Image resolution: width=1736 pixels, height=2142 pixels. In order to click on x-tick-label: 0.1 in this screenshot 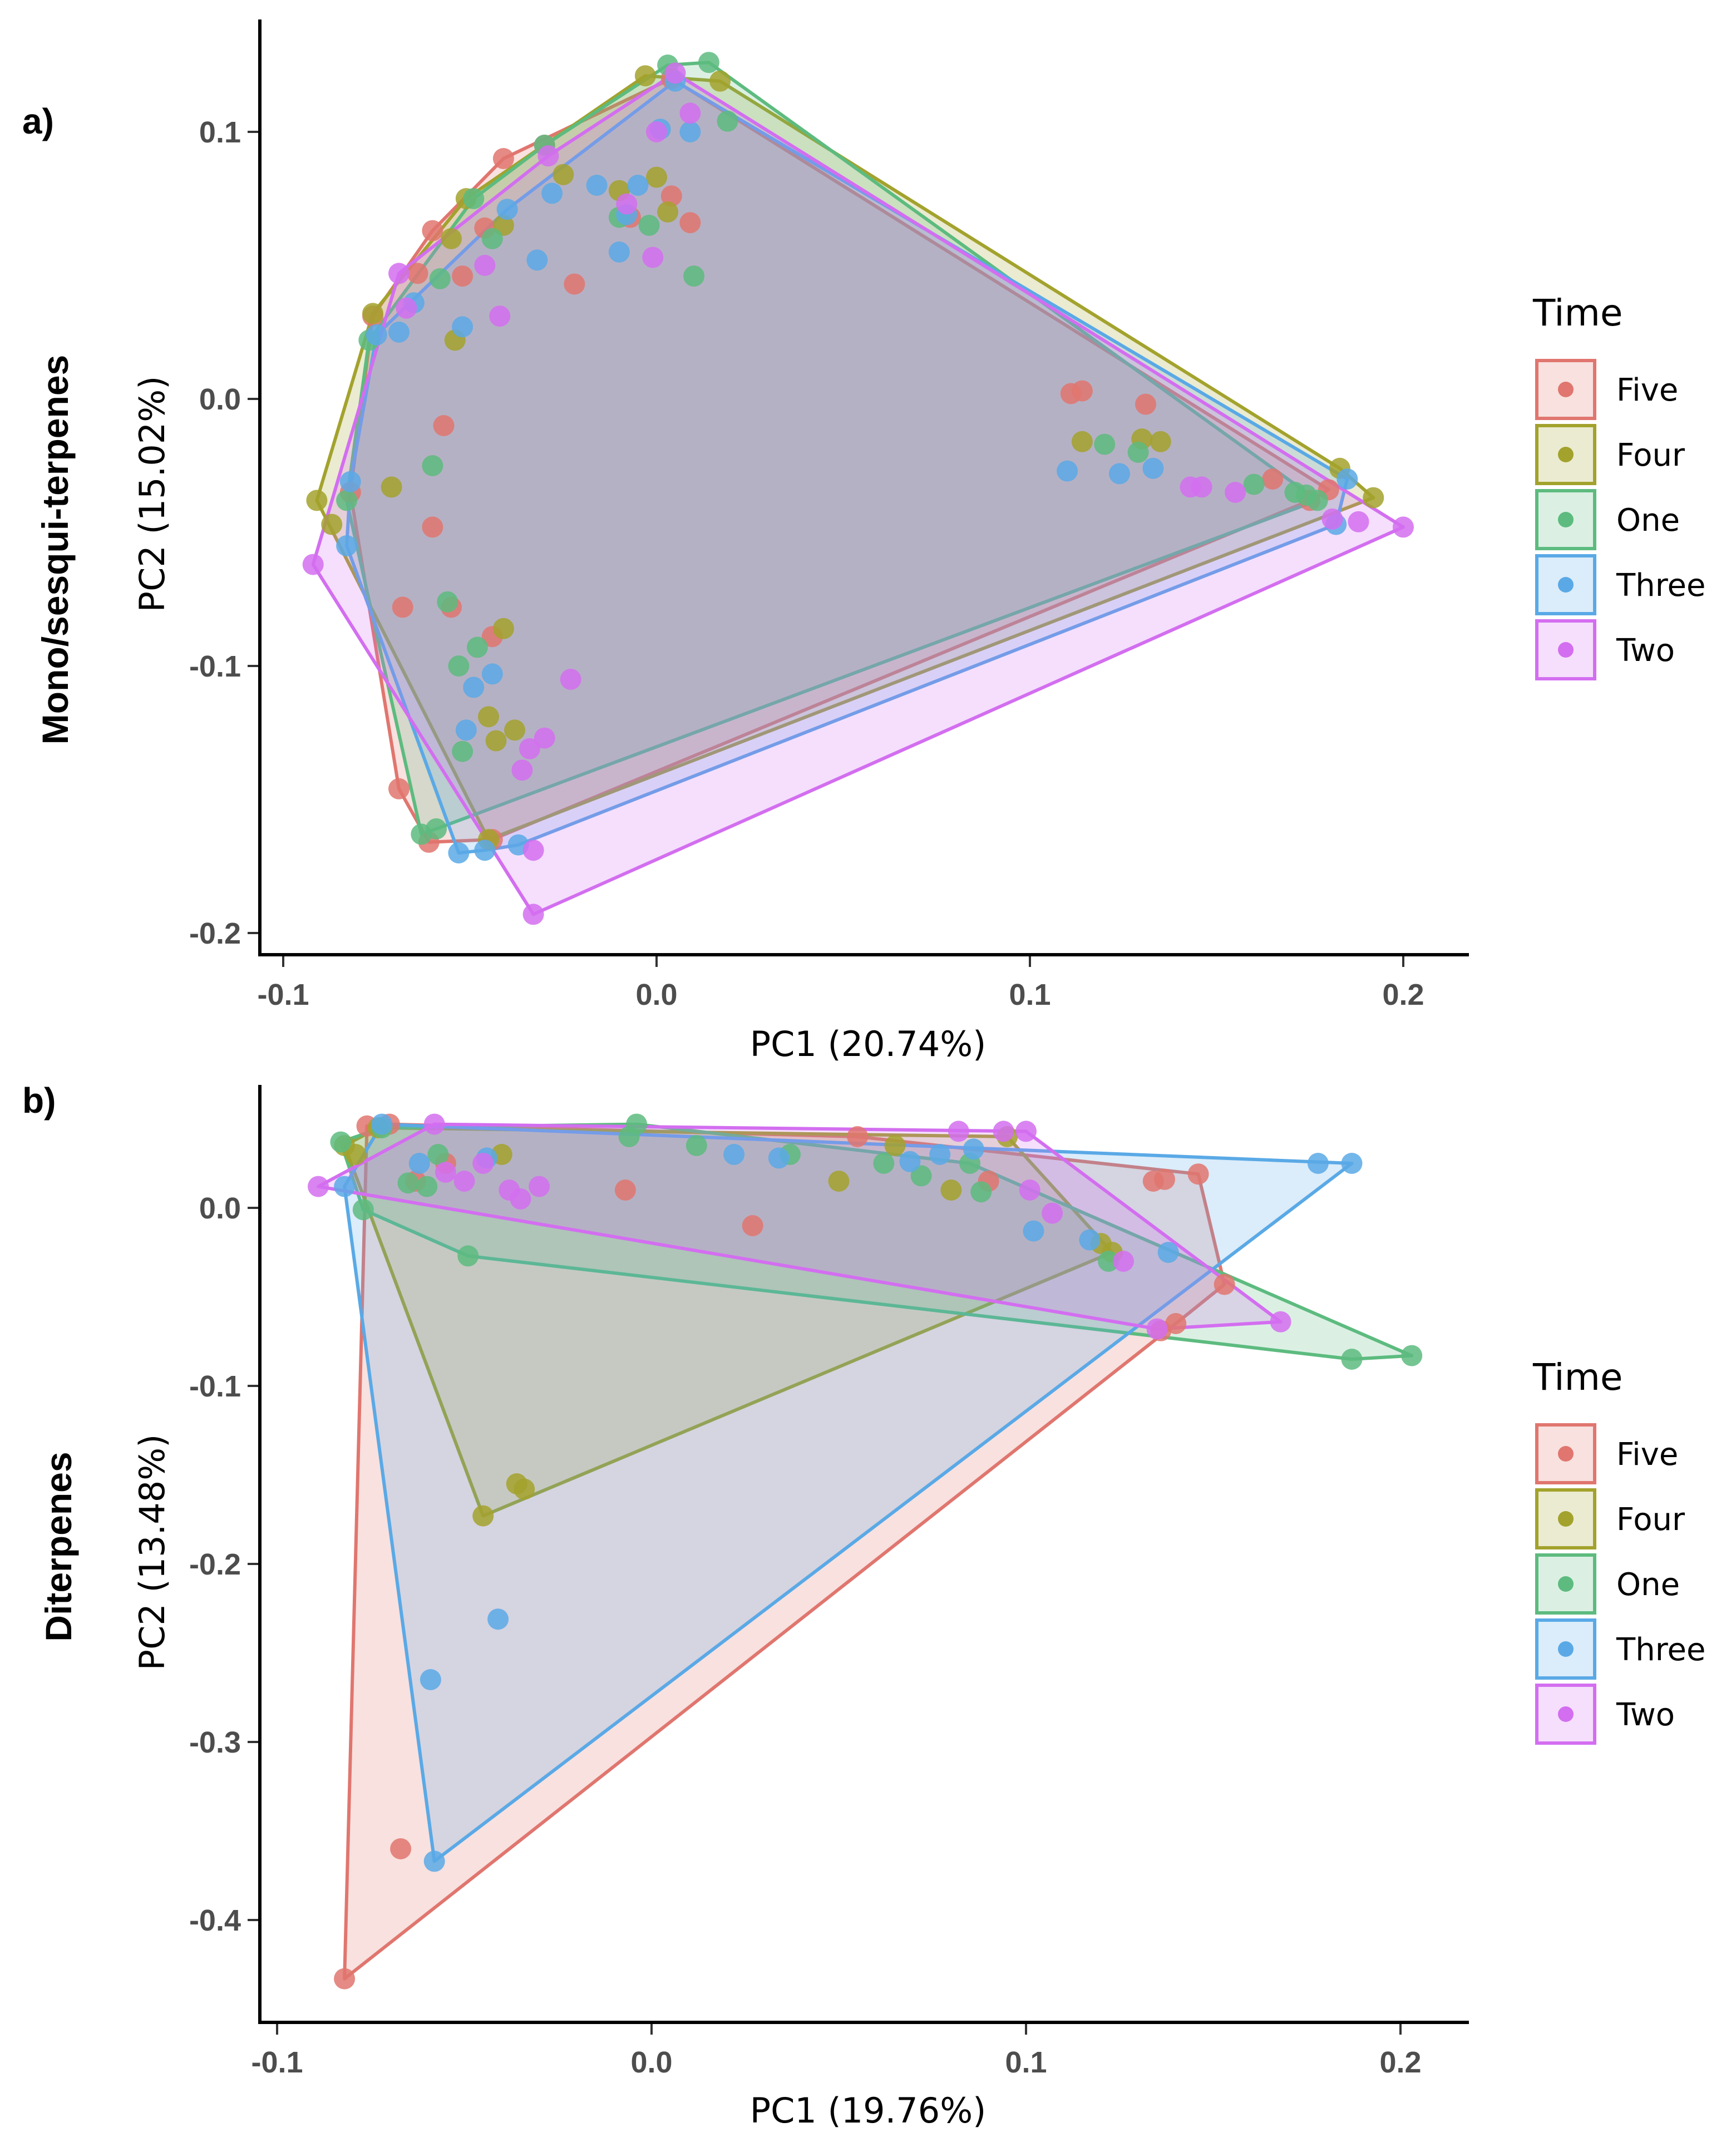, I will do `click(1026, 2062)`.